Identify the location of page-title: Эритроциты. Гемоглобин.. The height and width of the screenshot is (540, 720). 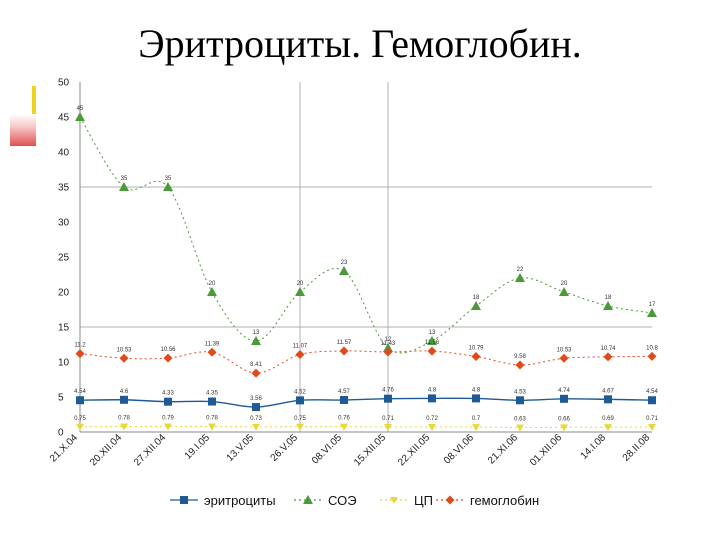
(360, 43).